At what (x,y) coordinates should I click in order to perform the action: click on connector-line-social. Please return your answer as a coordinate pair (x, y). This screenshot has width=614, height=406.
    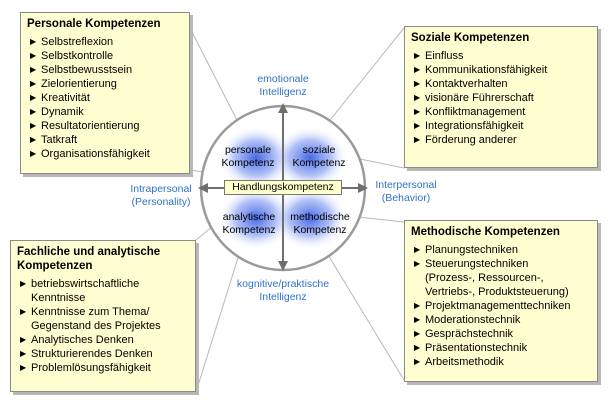
    Looking at the image, I should click on (363, 79).